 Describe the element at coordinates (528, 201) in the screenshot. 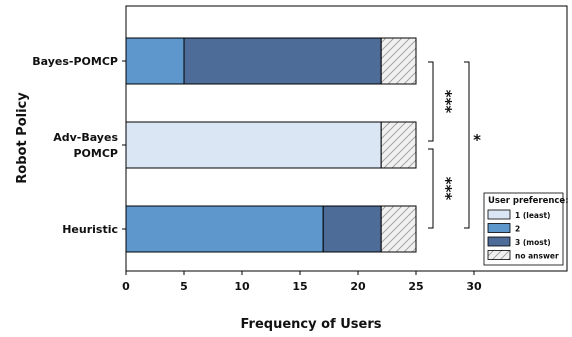

I see `legend-title: User preference:` at that location.